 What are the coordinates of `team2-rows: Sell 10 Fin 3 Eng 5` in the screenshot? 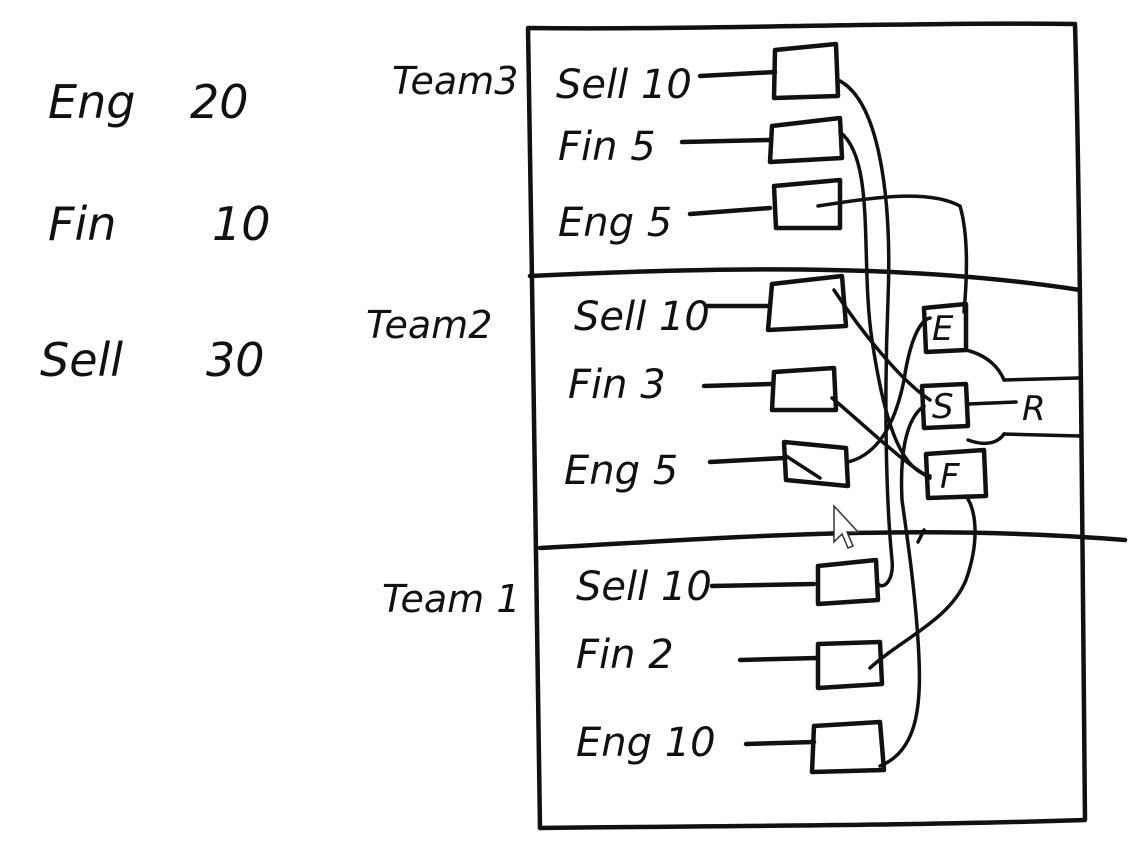 It's located at (707, 383).